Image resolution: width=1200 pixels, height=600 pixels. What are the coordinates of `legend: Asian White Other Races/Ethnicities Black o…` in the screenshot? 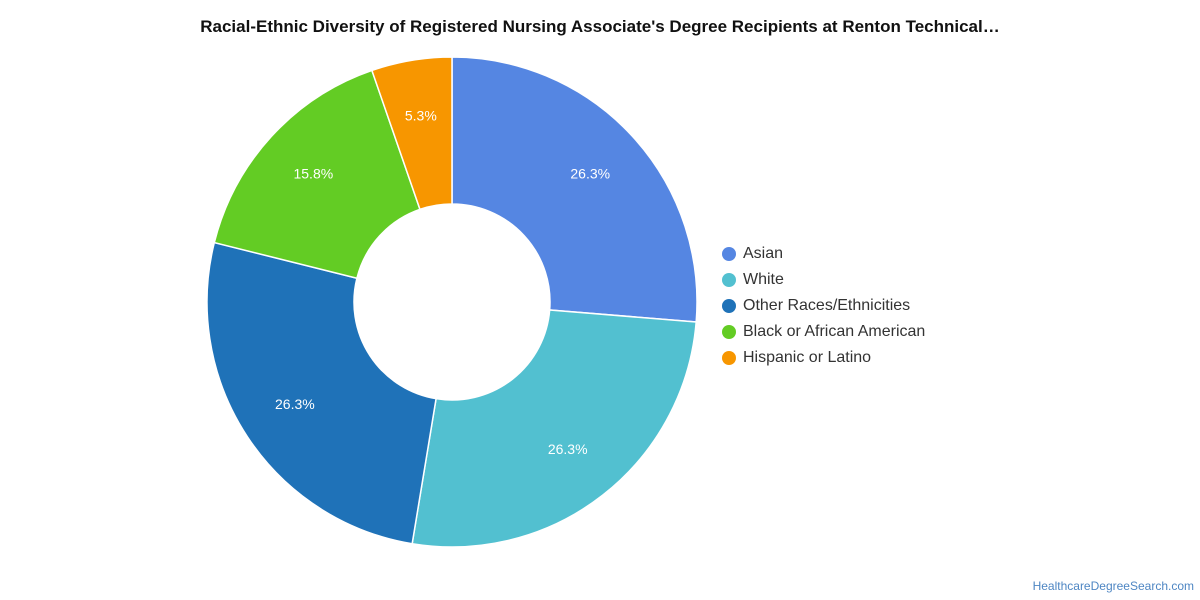 It's located at (823, 306).